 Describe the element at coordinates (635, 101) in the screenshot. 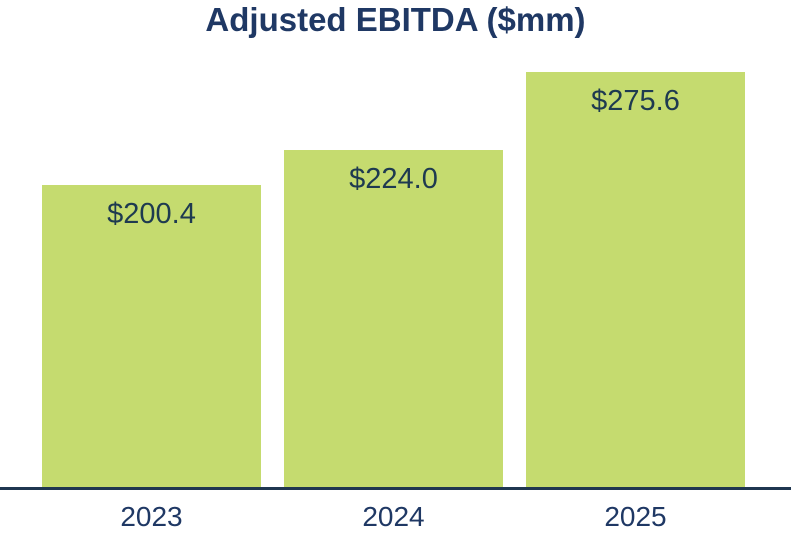

I see `bar-value-label: $275.6` at that location.